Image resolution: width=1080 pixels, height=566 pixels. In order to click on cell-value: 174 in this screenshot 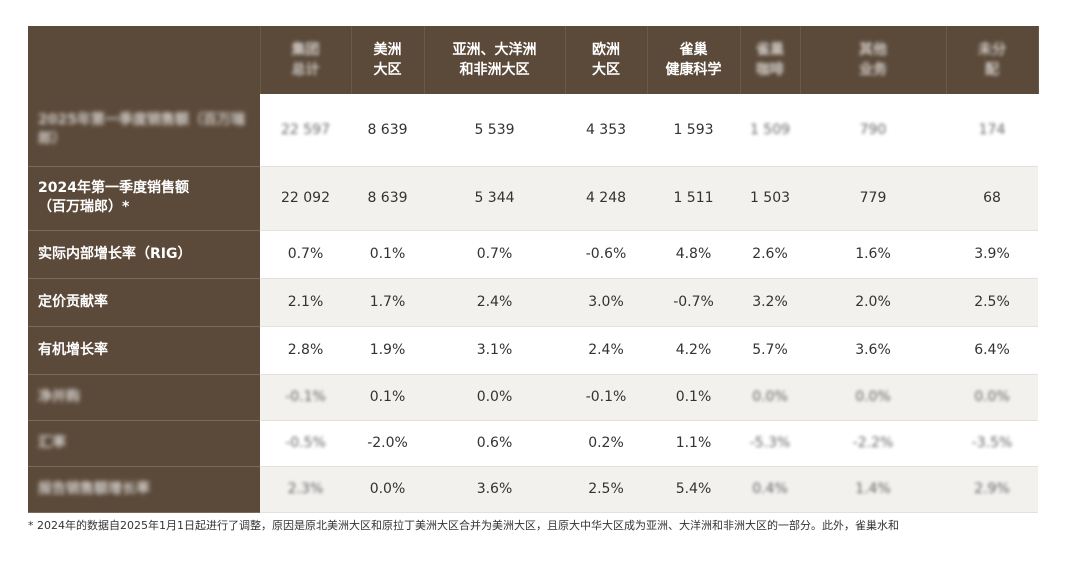, I will do `click(992, 129)`.